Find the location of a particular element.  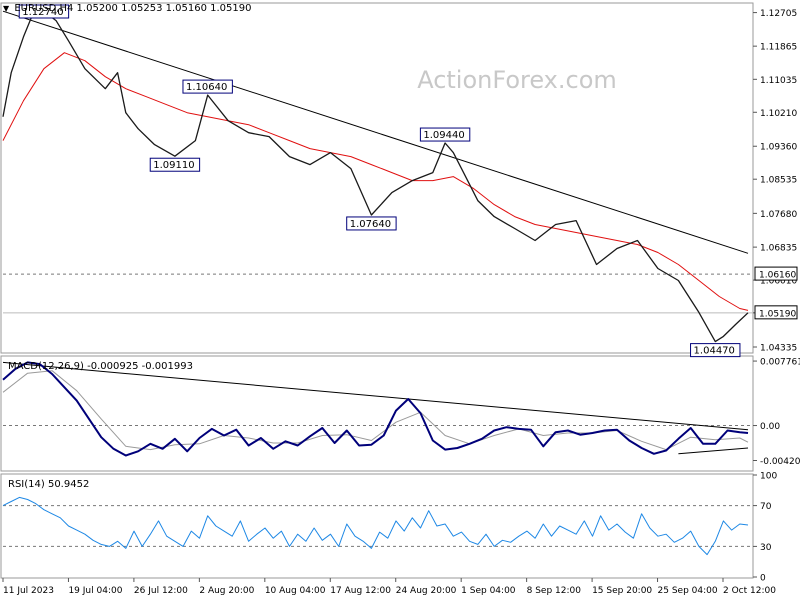

resistance-level-tag is located at coordinates (776, 273).